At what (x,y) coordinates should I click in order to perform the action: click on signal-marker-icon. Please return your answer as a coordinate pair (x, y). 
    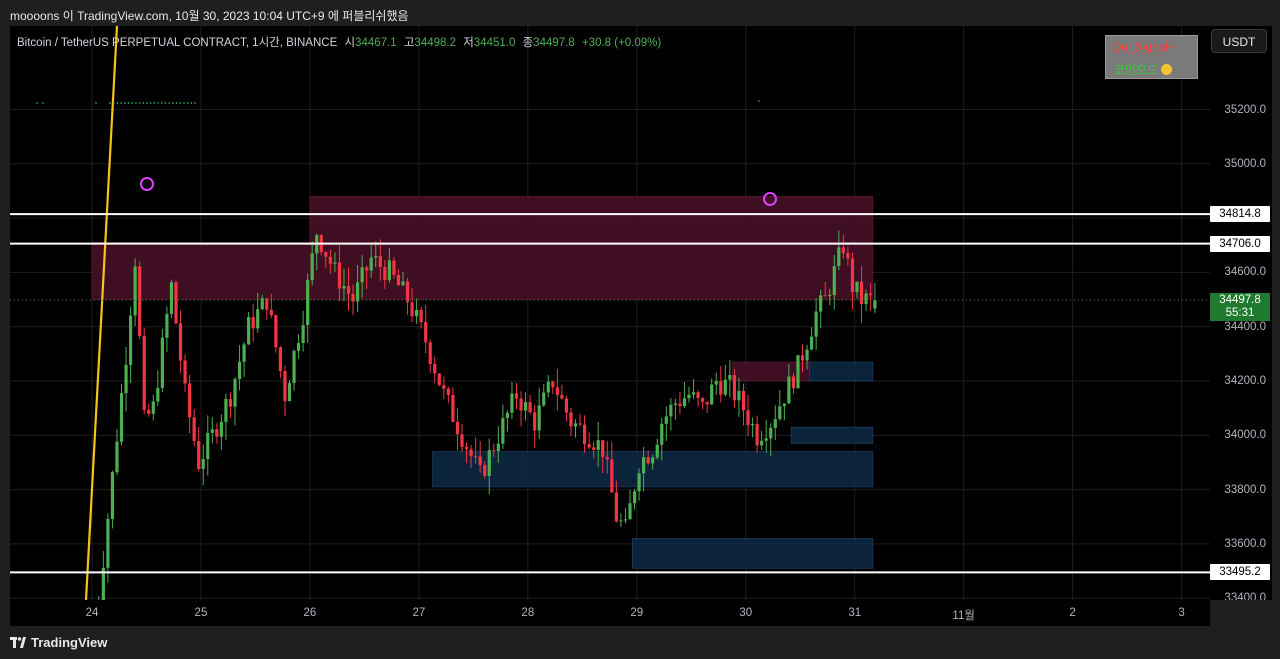
    Looking at the image, I should click on (770, 199).